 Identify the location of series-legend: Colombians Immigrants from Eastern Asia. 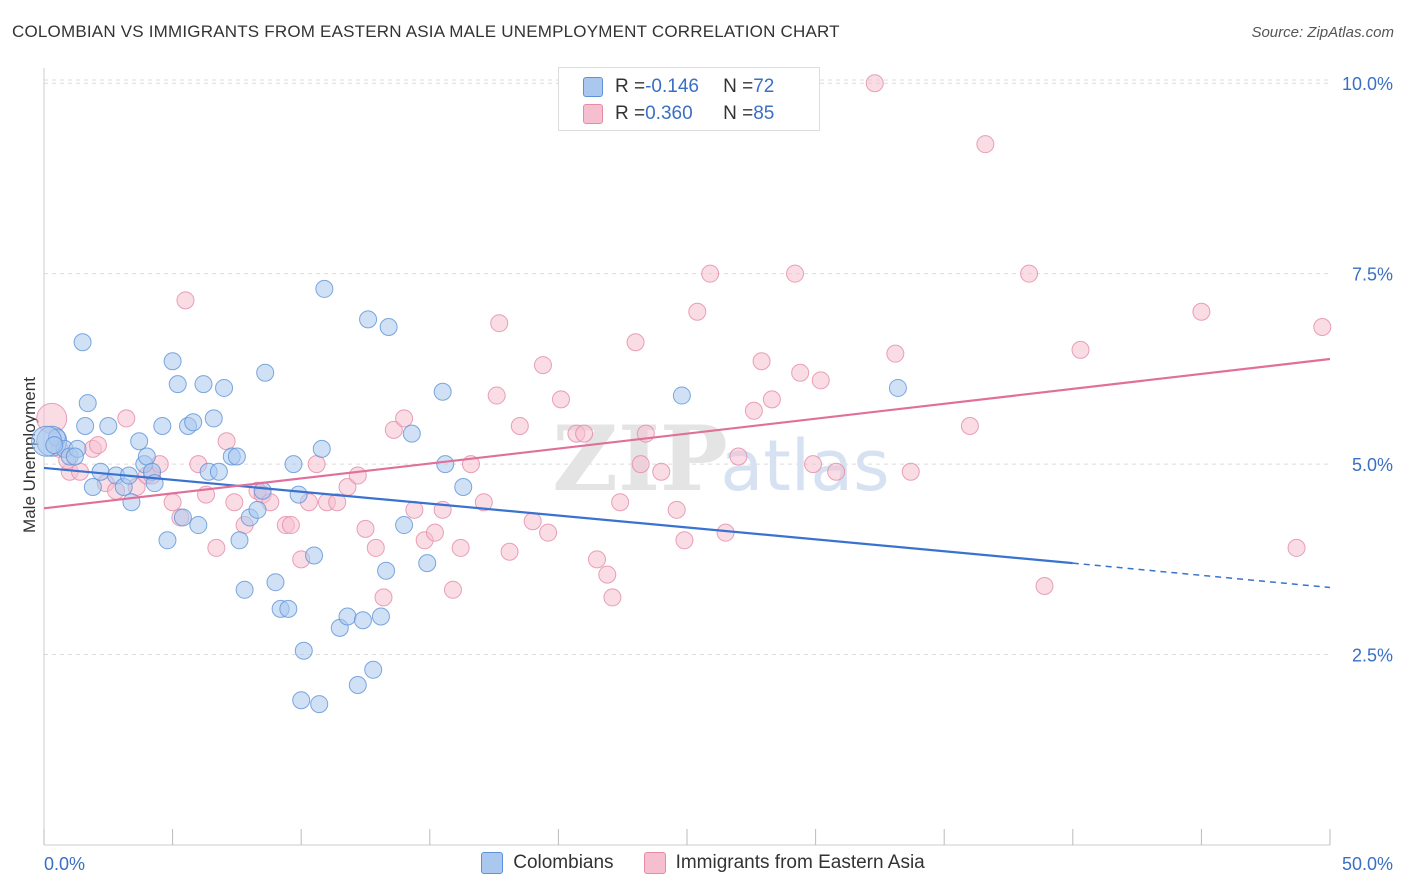
(703, 863).